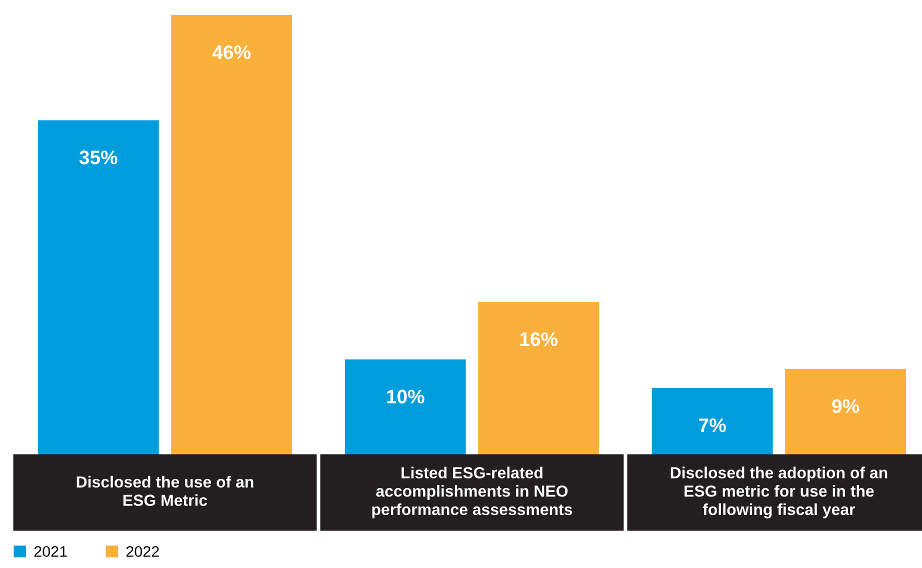  What do you see at coordinates (472, 492) in the screenshot?
I see `x-tick-label: Listed ESG-related accomplishments in NEO performance assessments` at bounding box center [472, 492].